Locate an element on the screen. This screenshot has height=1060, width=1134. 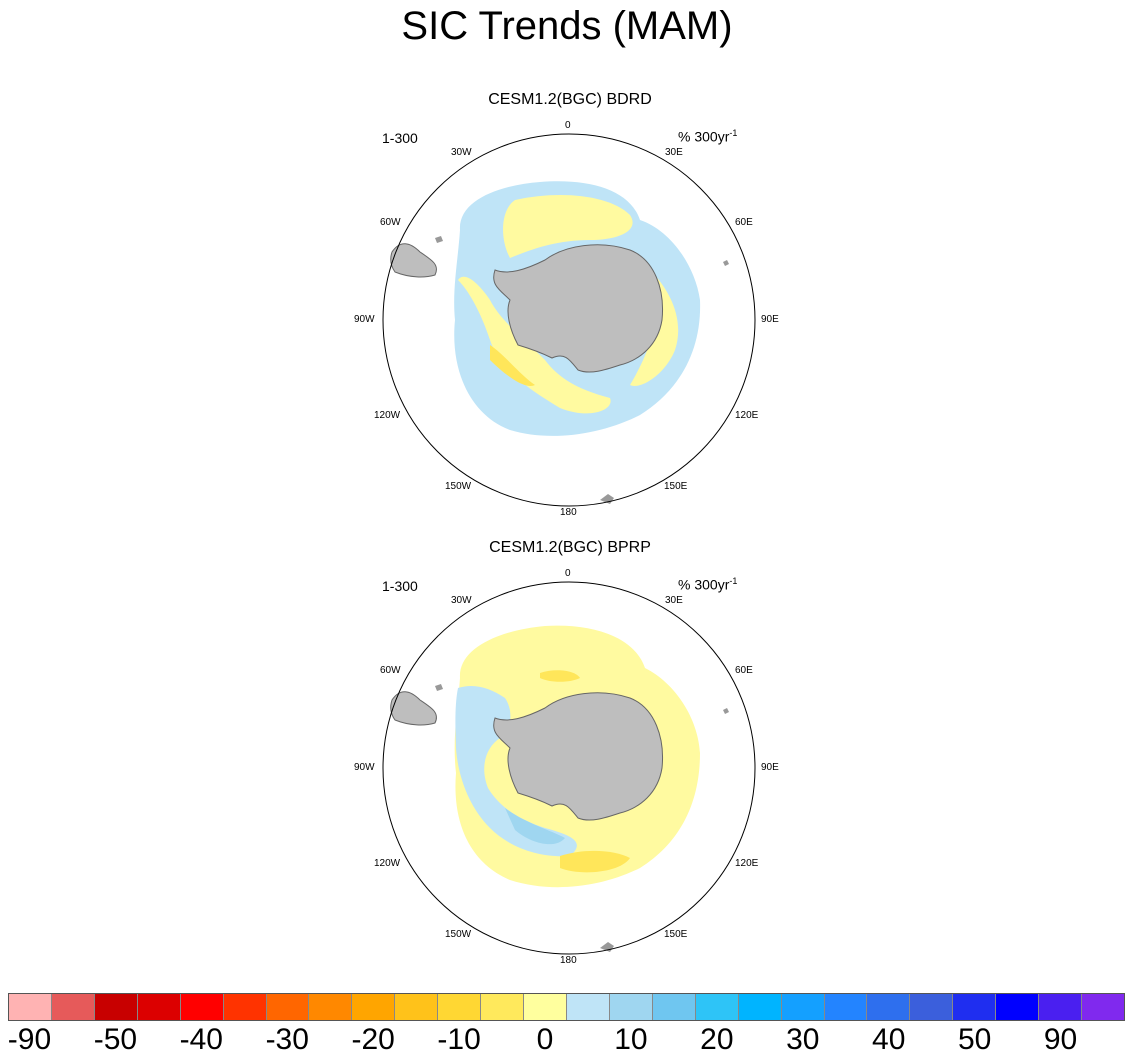
colorbar is located at coordinates (566, 1007).